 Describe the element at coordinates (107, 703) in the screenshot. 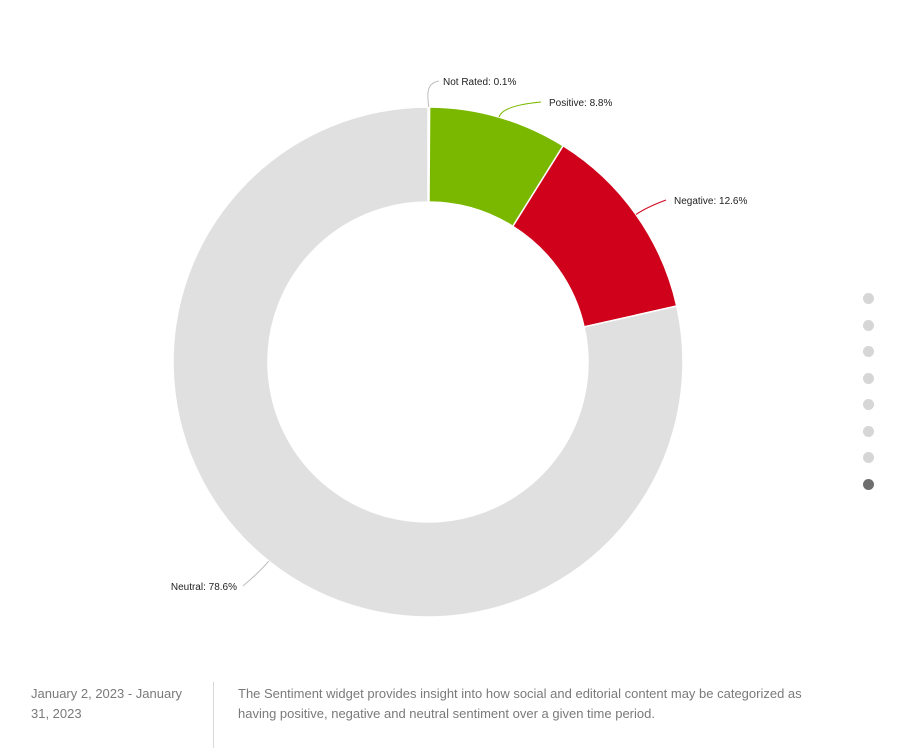

I see `date-range-text: January 2, 2023 - January 31, 2023` at that location.